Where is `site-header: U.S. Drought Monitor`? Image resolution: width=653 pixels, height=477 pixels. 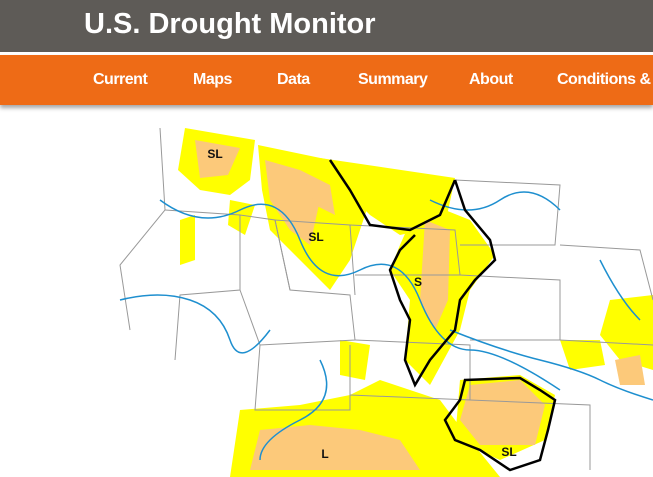
site-header: U.S. Drought Monitor is located at coordinates (326, 26).